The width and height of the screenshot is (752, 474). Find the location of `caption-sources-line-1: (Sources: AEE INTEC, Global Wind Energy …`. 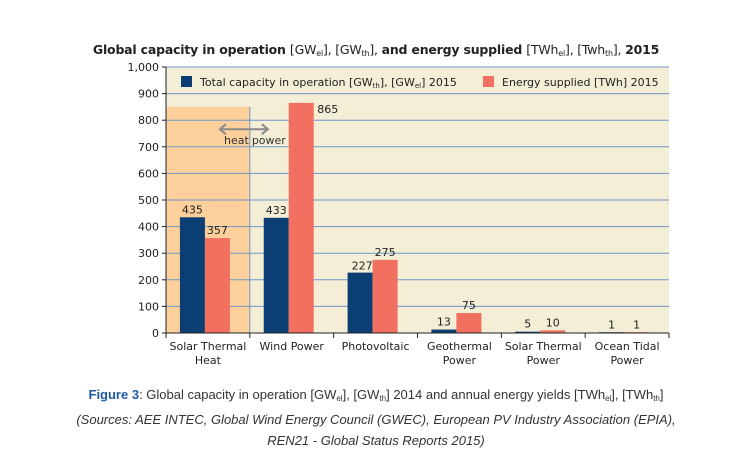

caption-sources-line-1: (Sources: AEE INTEC, Global Wind Energy … is located at coordinates (376, 419).